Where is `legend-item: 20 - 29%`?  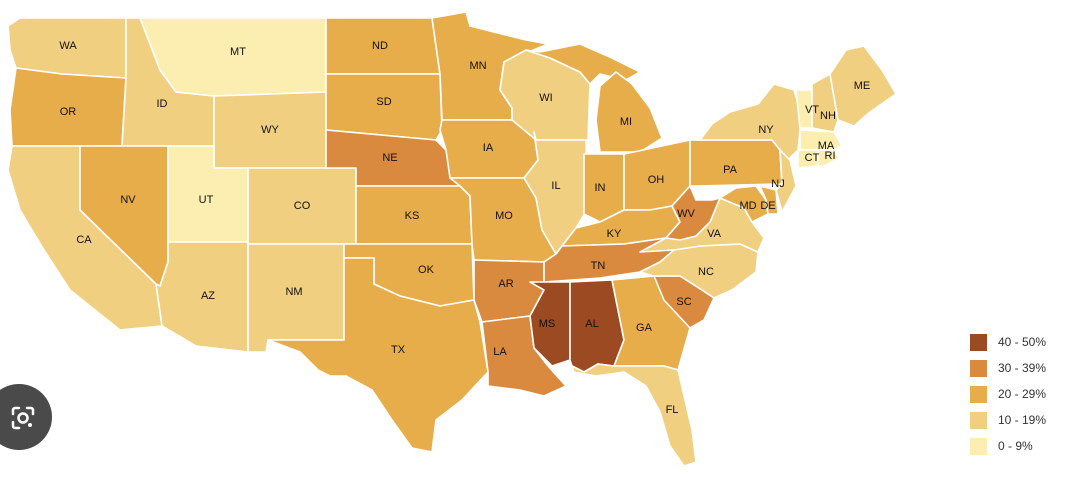
legend-item: 20 - 29% is located at coordinates (1008, 394).